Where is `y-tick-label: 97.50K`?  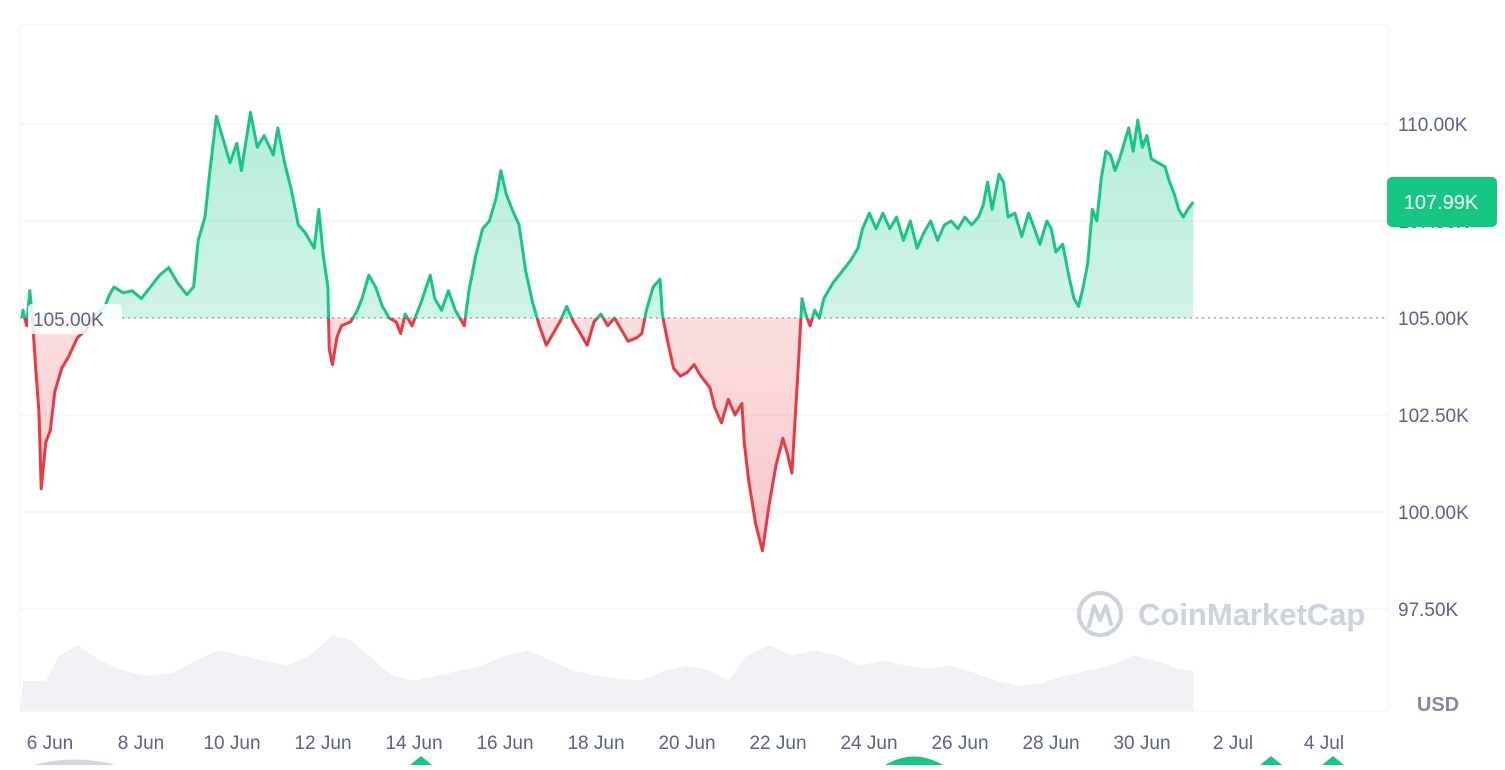 y-tick-label: 97.50K is located at coordinates (1428, 610).